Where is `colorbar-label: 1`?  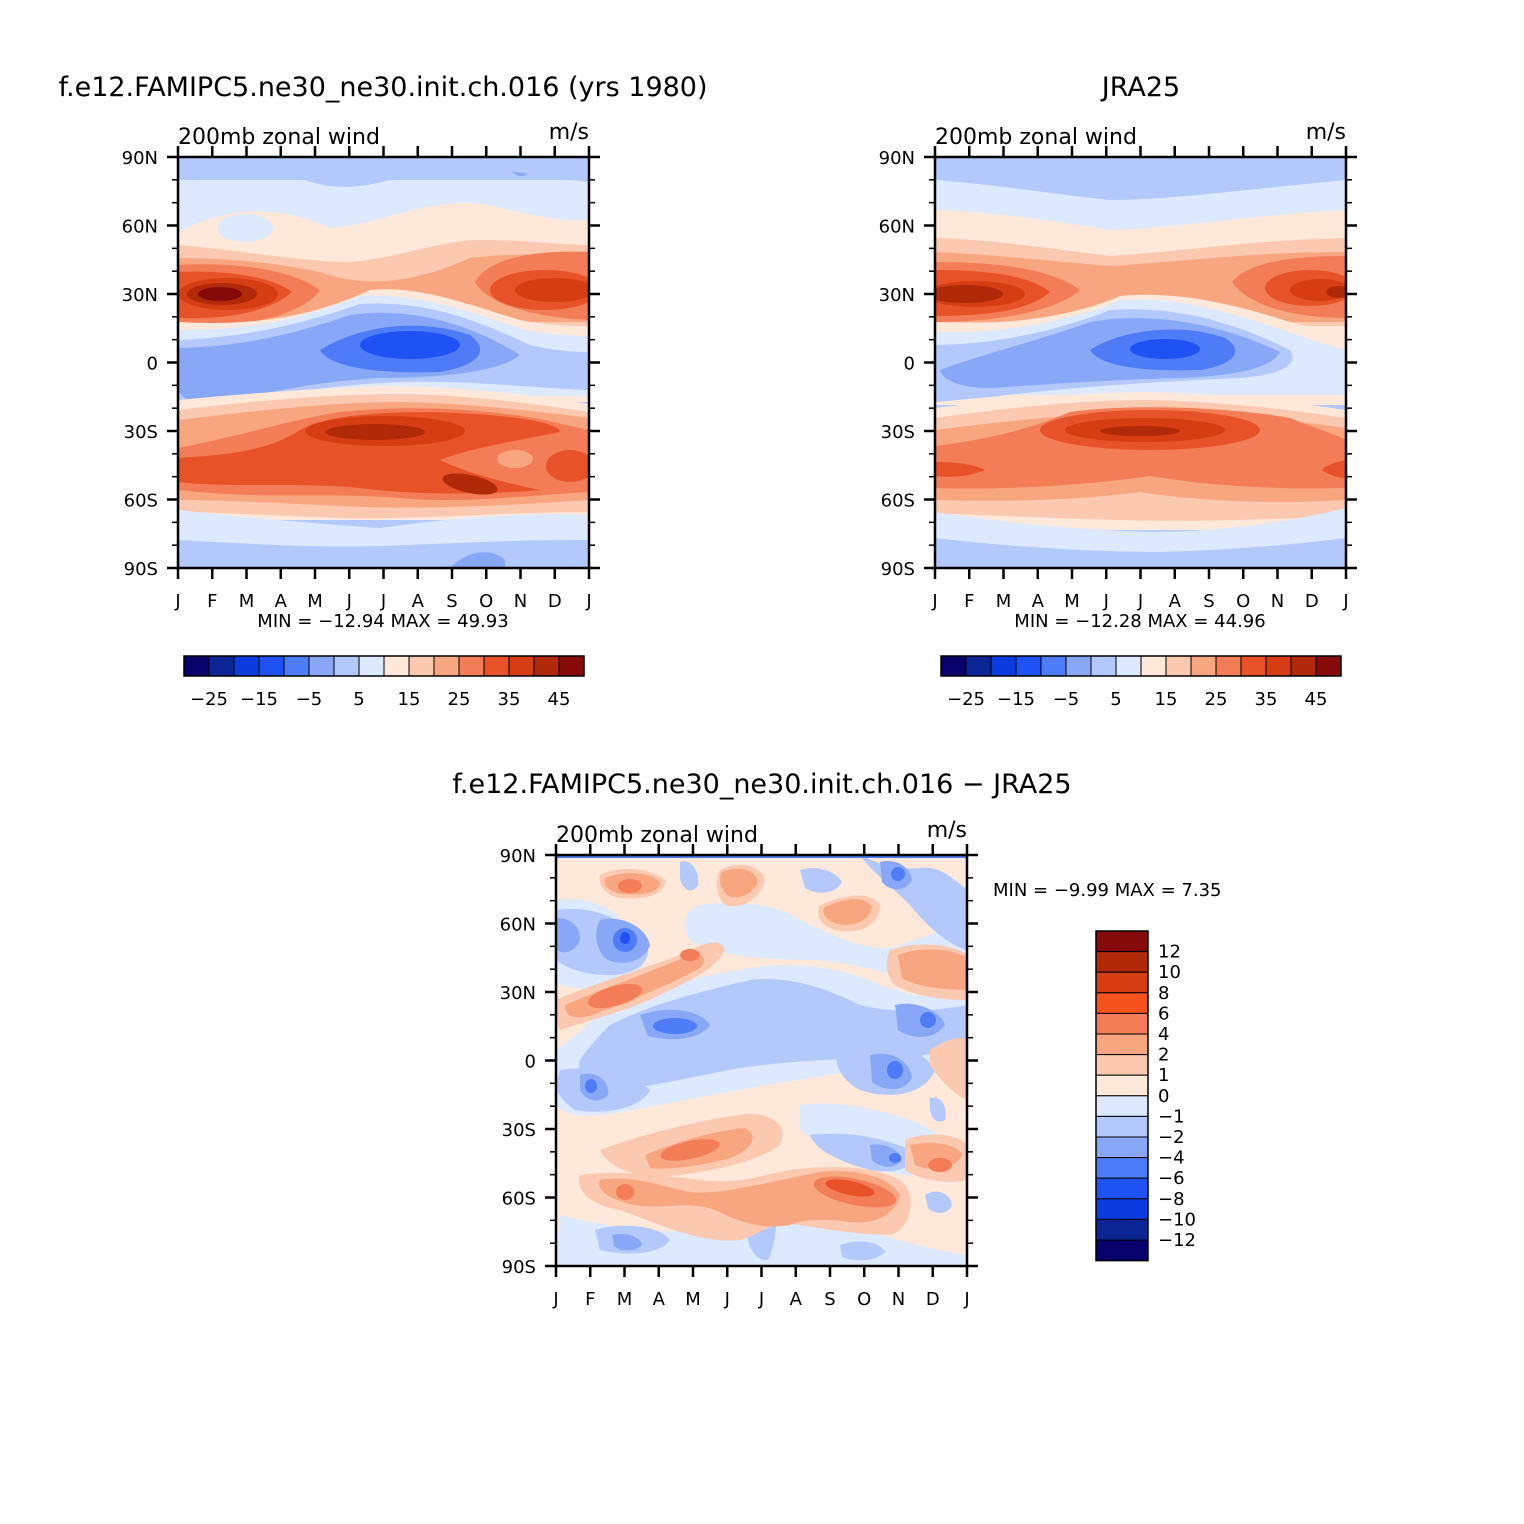 colorbar-label: 1 is located at coordinates (1163, 1075).